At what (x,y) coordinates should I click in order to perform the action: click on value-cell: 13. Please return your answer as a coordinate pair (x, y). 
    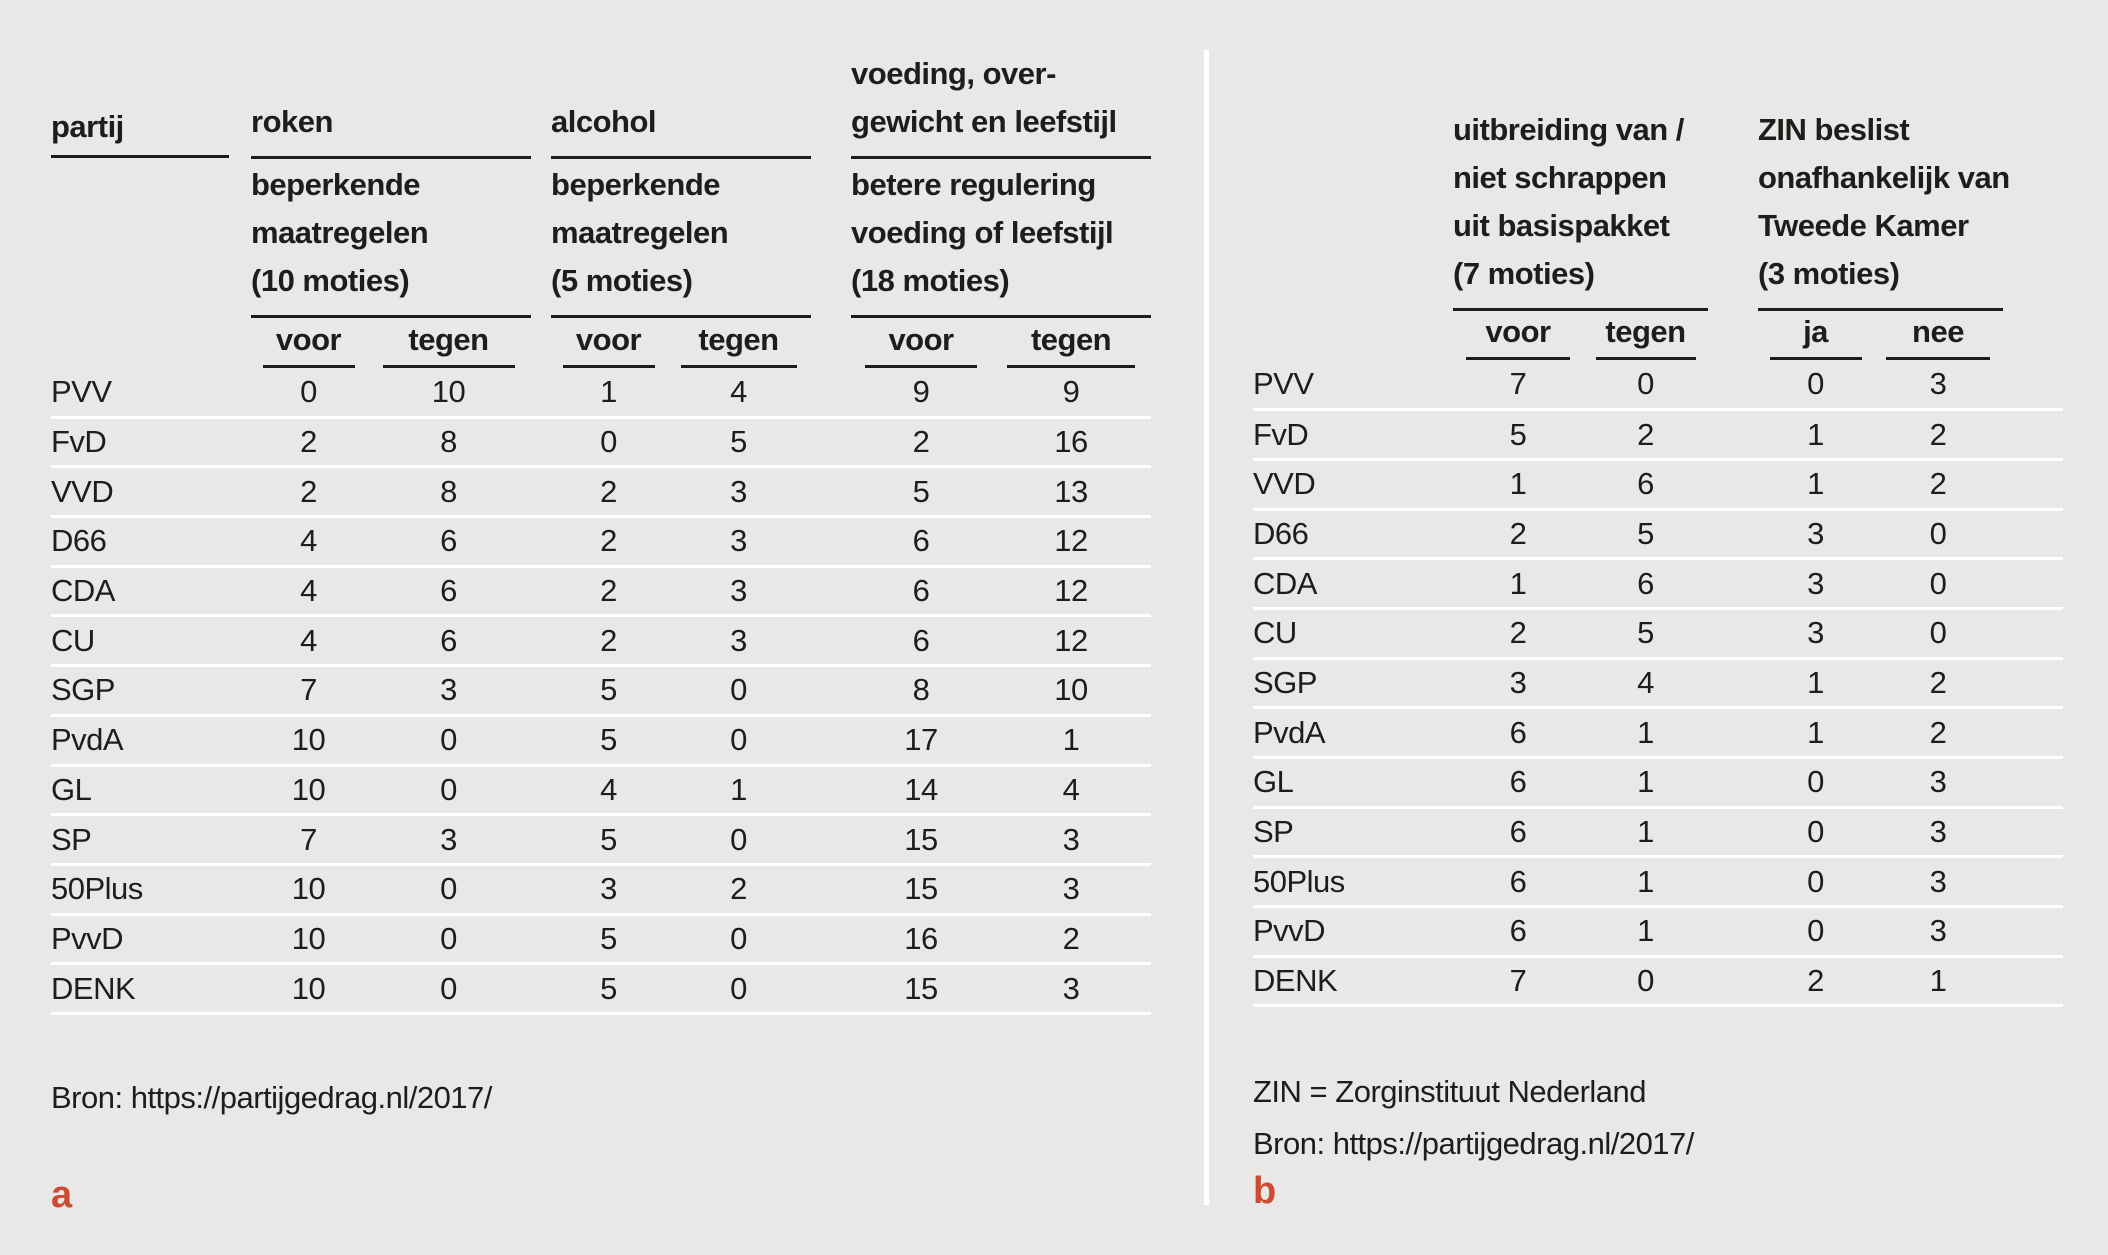
    Looking at the image, I should click on (1071, 492).